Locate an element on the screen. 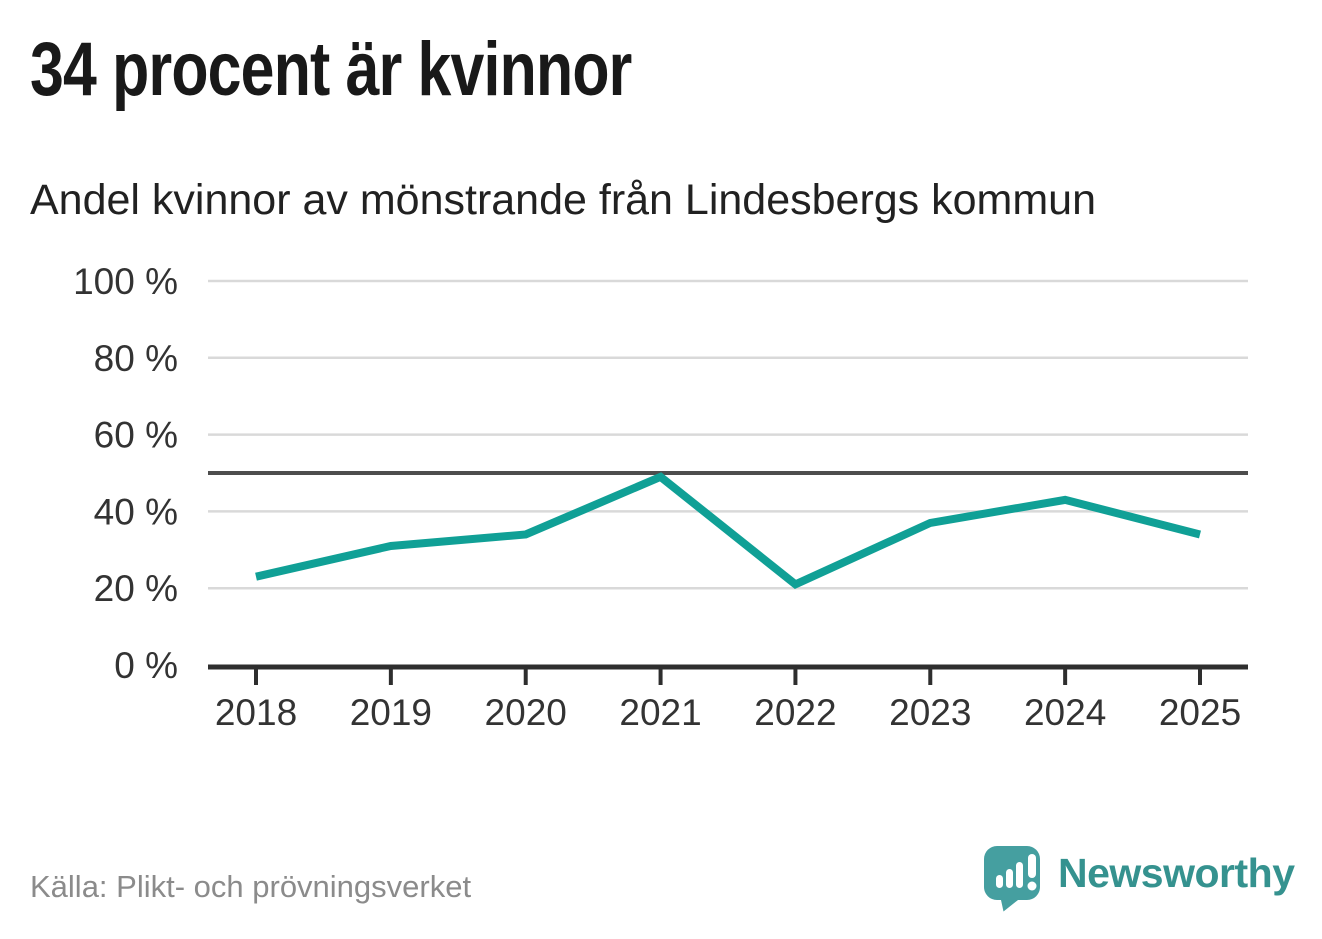  x-axis-label-2018: 2018 is located at coordinates (256, 712).